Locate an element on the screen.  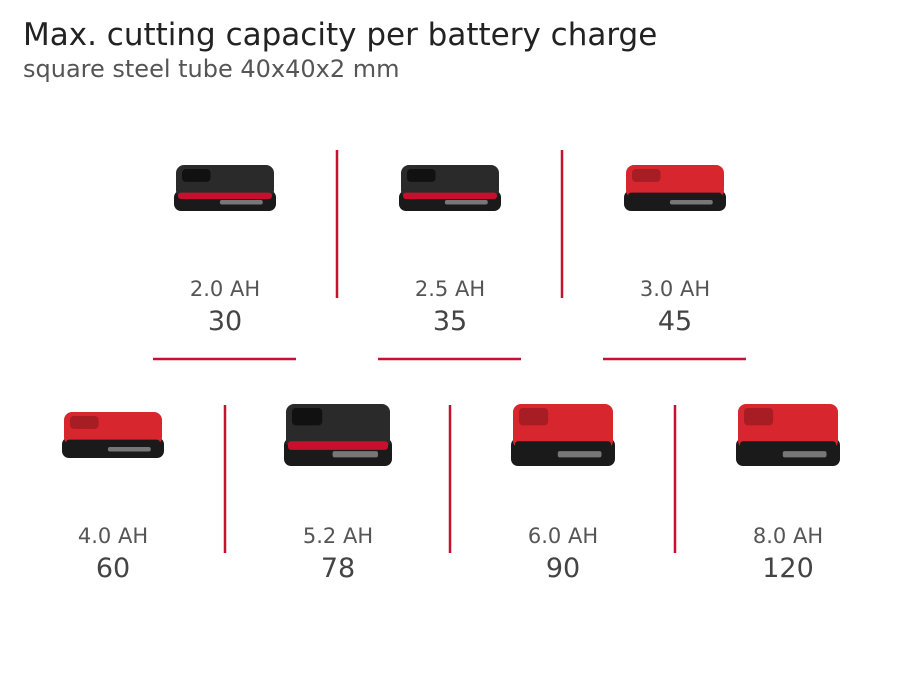
capacity-label: 5.2 AH is located at coordinates (338, 536).